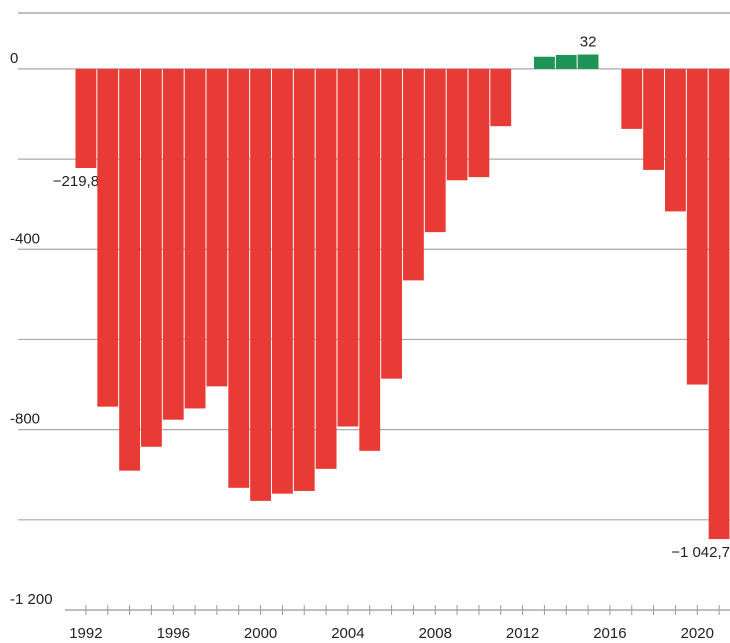 This screenshot has width=730, height=643. I want to click on x-tick-label: 2012, so click(522, 633).